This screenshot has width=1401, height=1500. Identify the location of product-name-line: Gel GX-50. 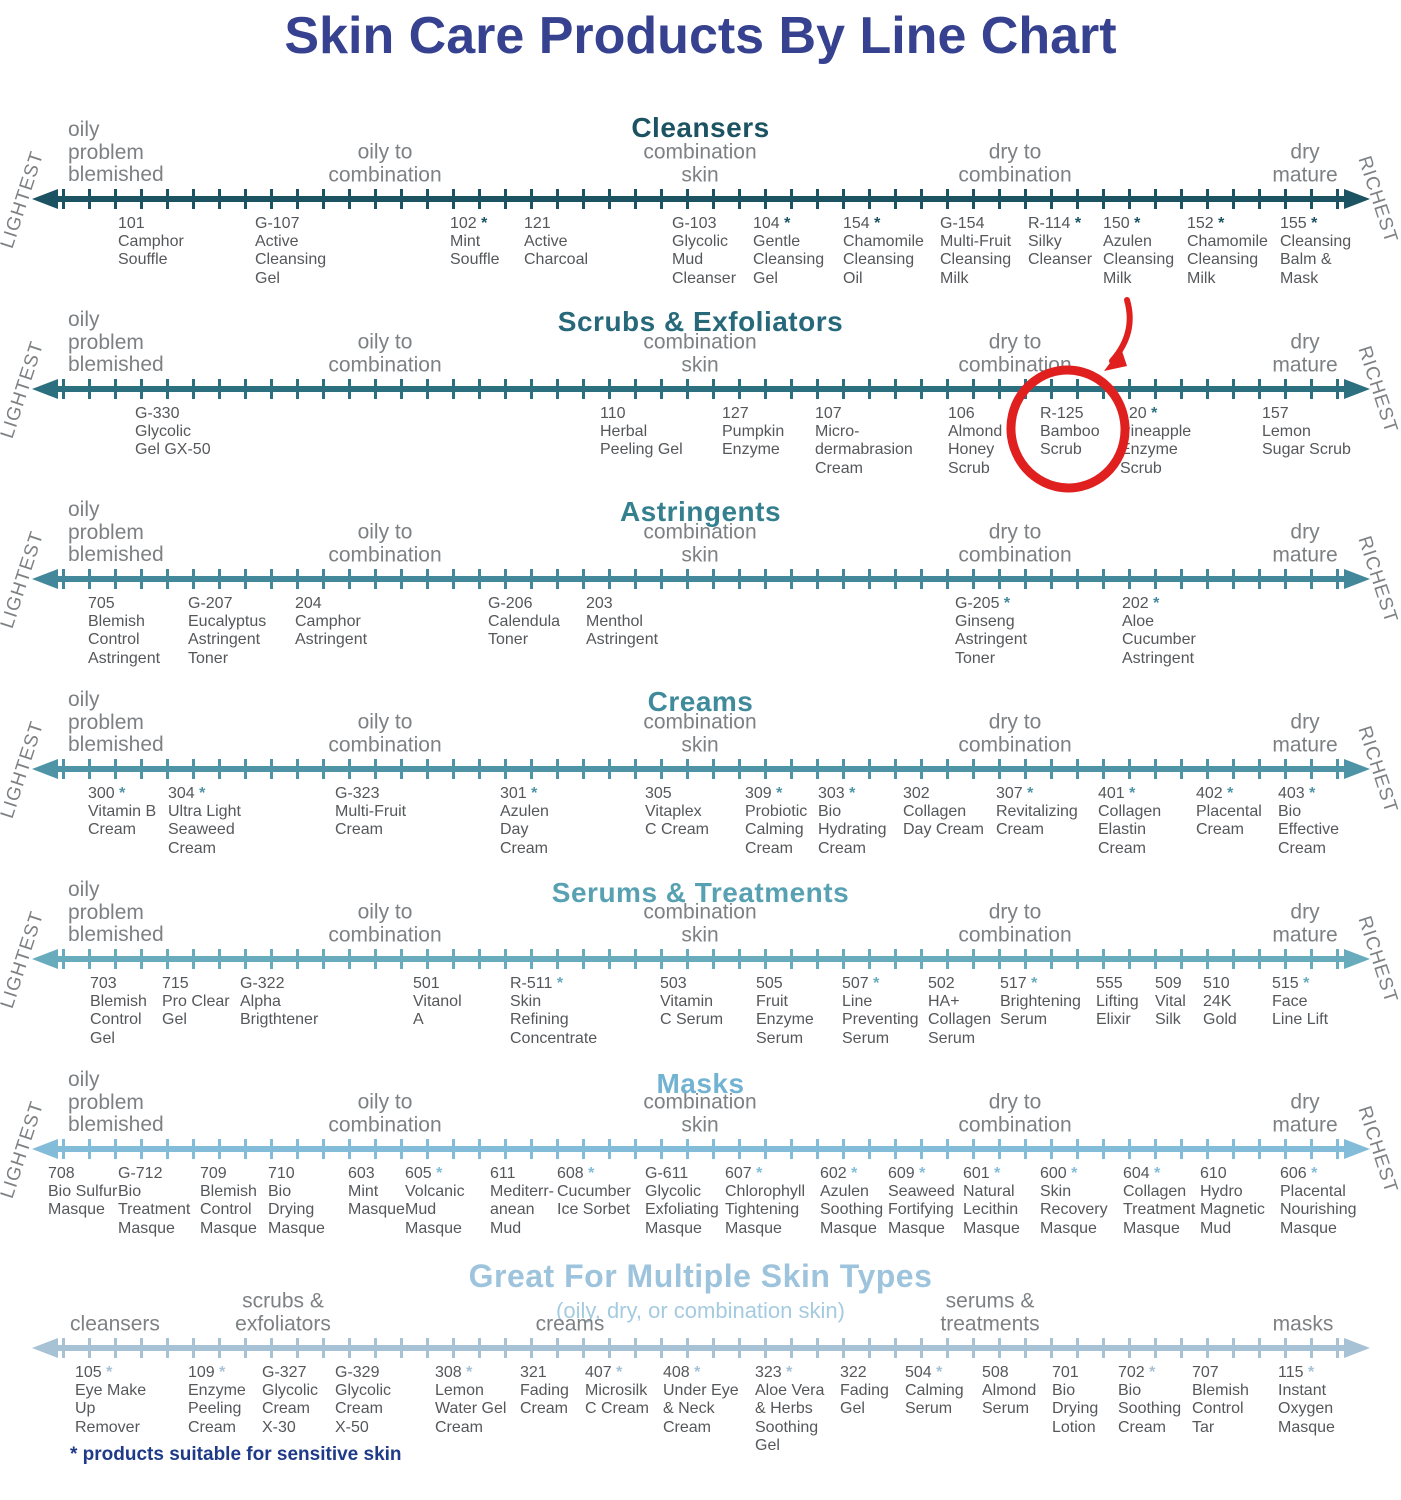
(173, 450).